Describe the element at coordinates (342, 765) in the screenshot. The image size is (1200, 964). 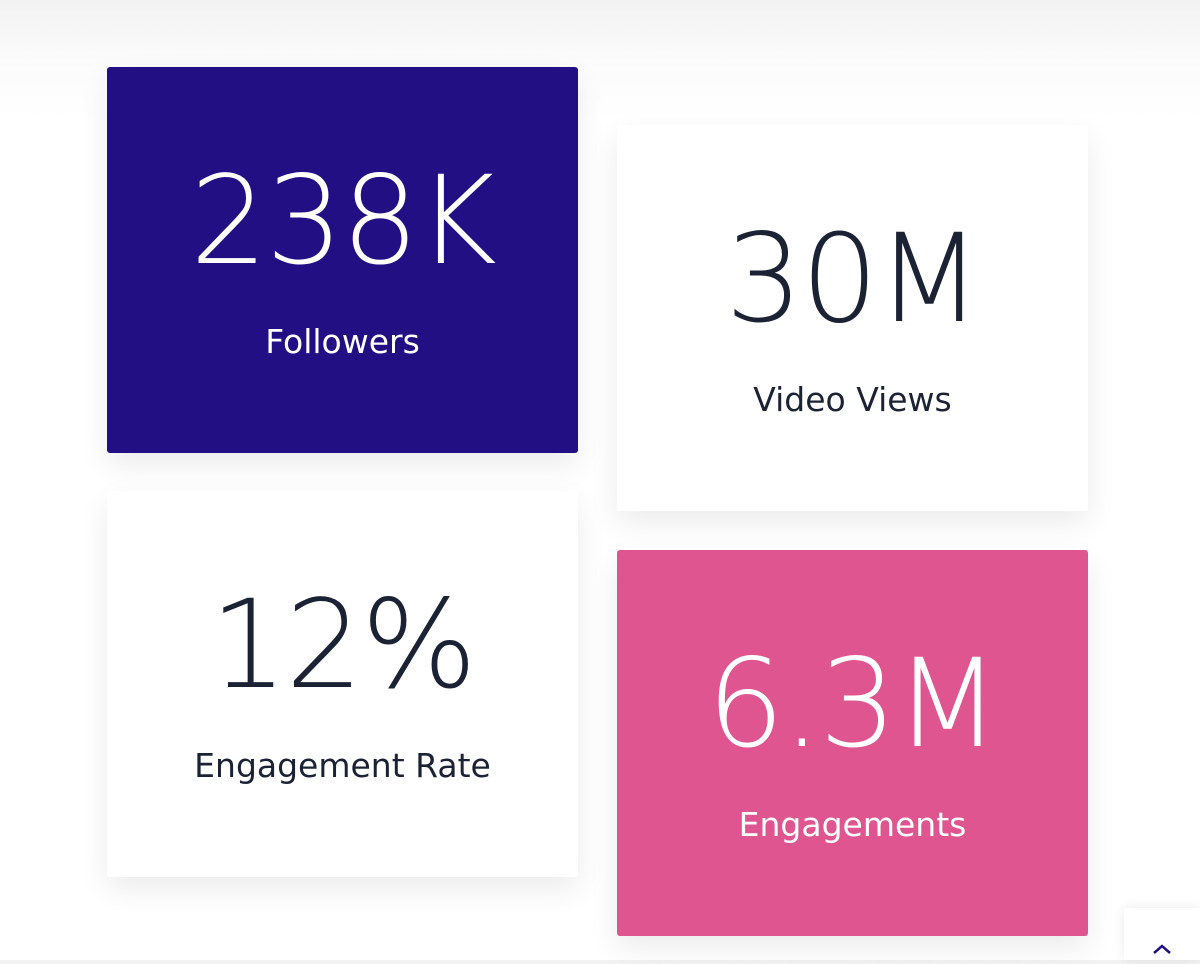
I see `stat-label: Engagement Rate` at that location.